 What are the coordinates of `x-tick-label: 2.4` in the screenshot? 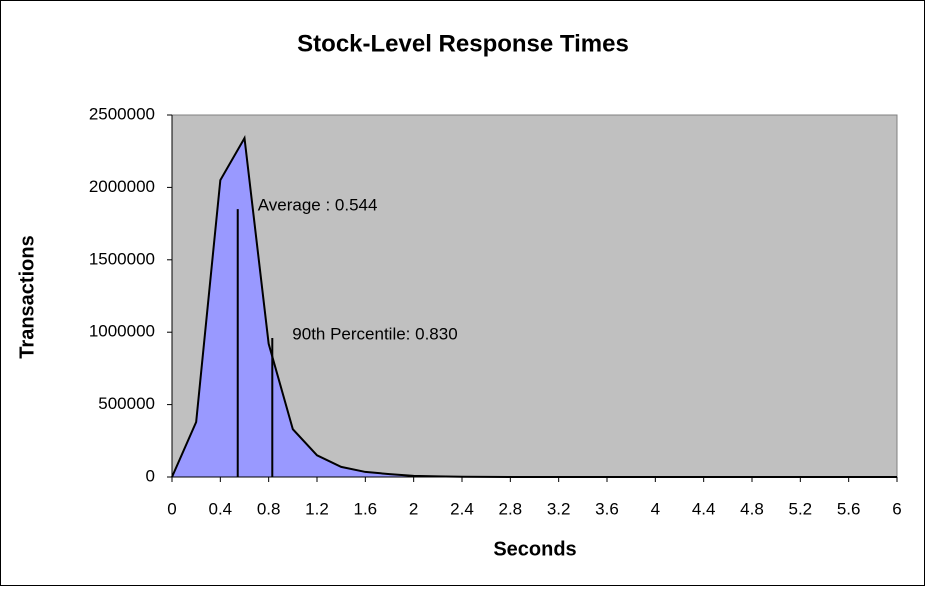 It's located at (462, 508).